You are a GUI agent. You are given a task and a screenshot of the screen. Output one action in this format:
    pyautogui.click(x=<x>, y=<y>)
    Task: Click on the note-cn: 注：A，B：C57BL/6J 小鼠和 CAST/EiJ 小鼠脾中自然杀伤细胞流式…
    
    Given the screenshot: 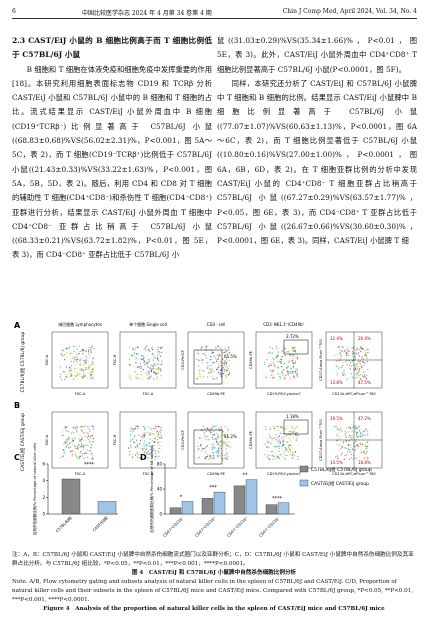 What is the action you would take?
    pyautogui.click(x=213, y=559)
    